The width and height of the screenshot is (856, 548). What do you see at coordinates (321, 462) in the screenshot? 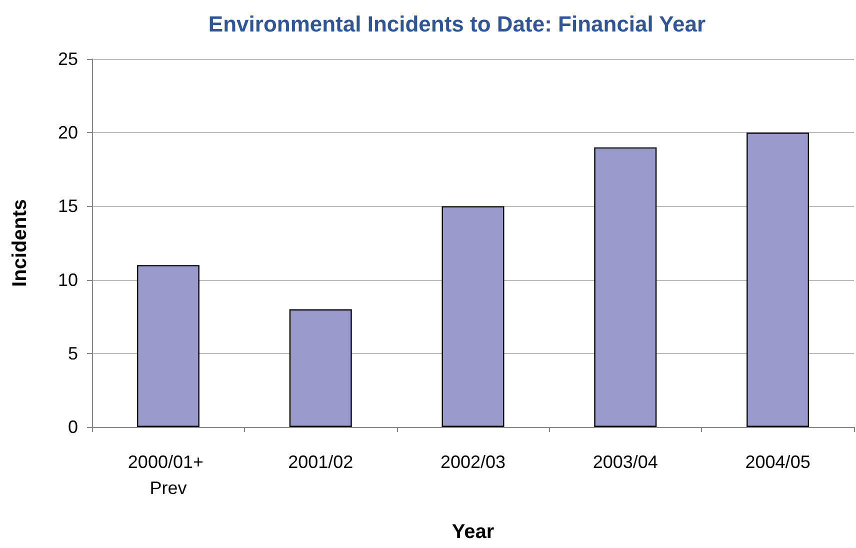
I see `x-tick-label: 2001/02` at bounding box center [321, 462].